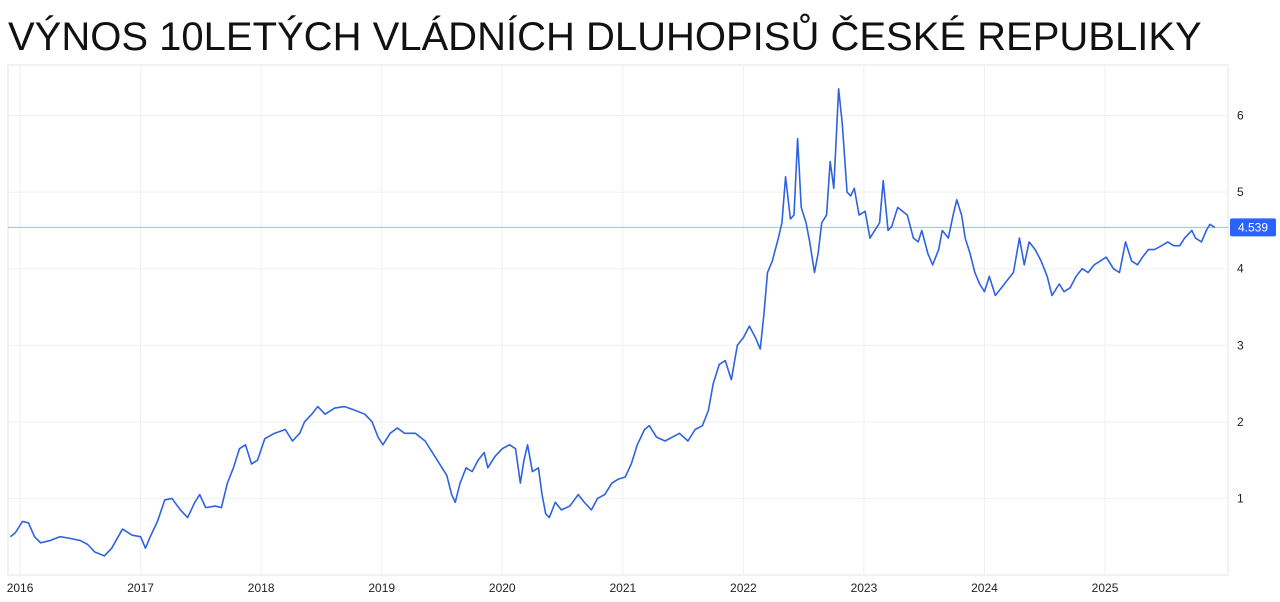  What do you see at coordinates (864, 588) in the screenshot?
I see `x-tick-label: 2023` at bounding box center [864, 588].